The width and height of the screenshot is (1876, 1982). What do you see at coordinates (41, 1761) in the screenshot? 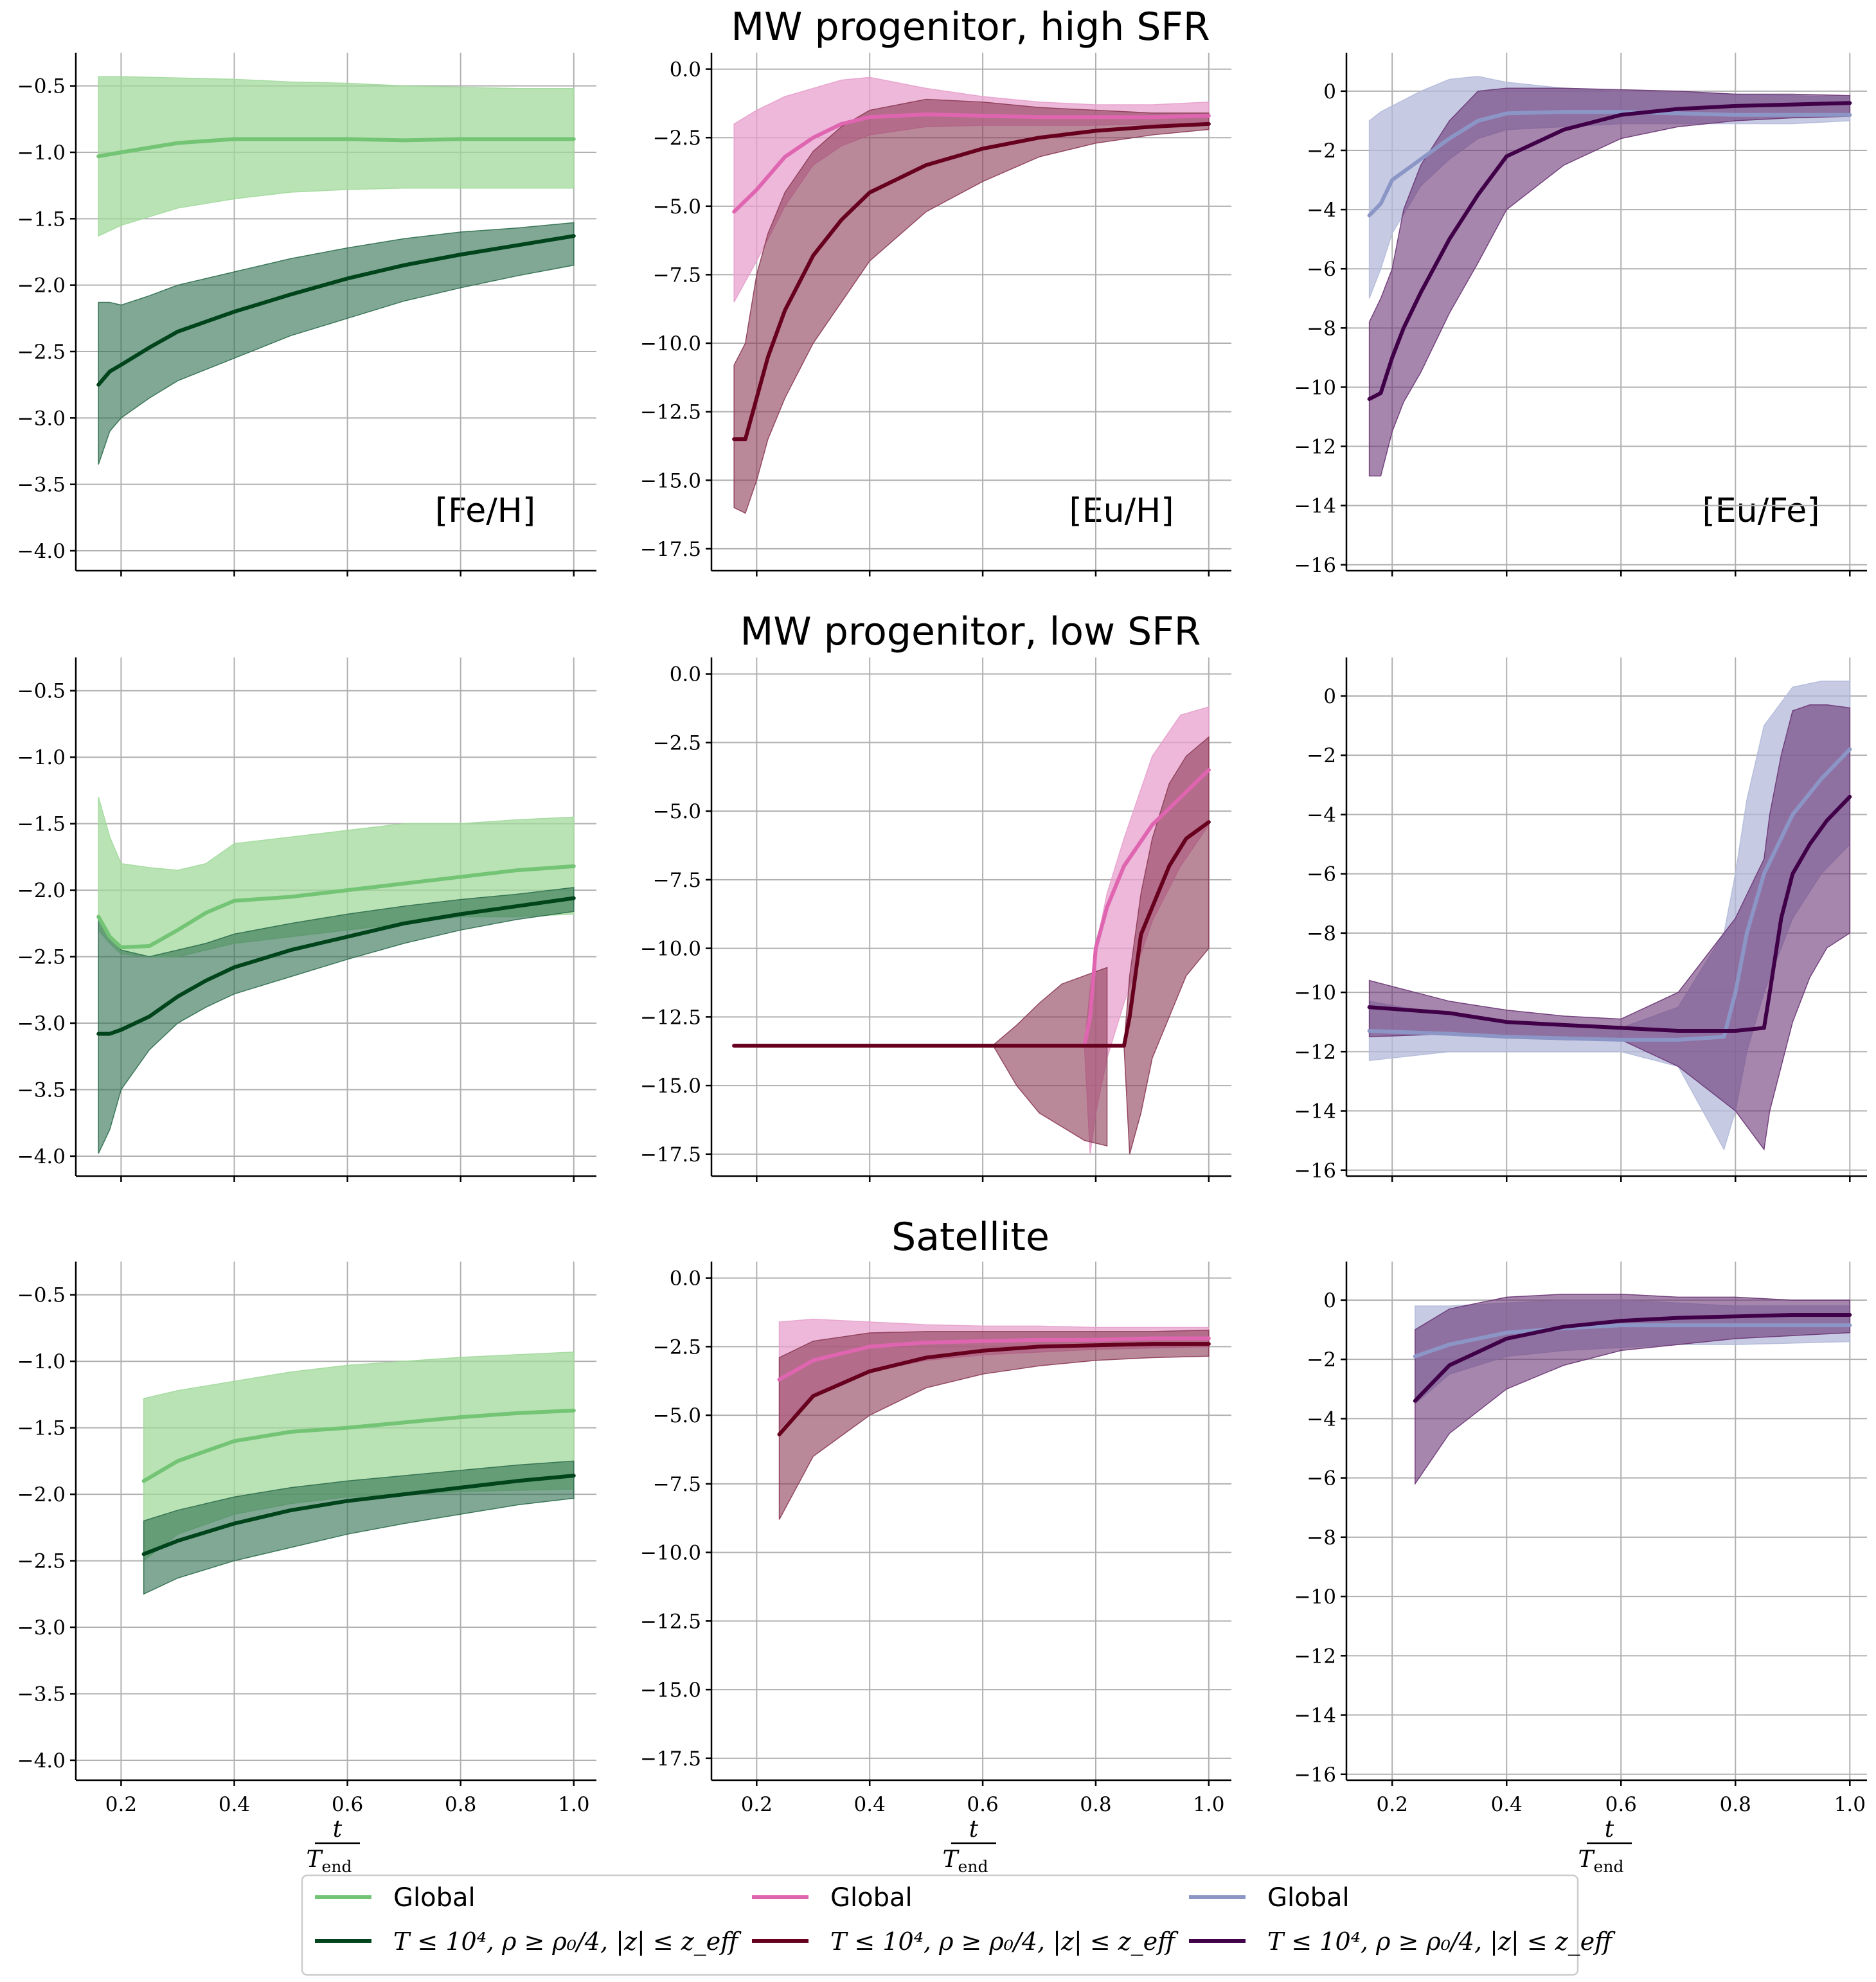
I see `y-tick-label: −4.0` at bounding box center [41, 1761].